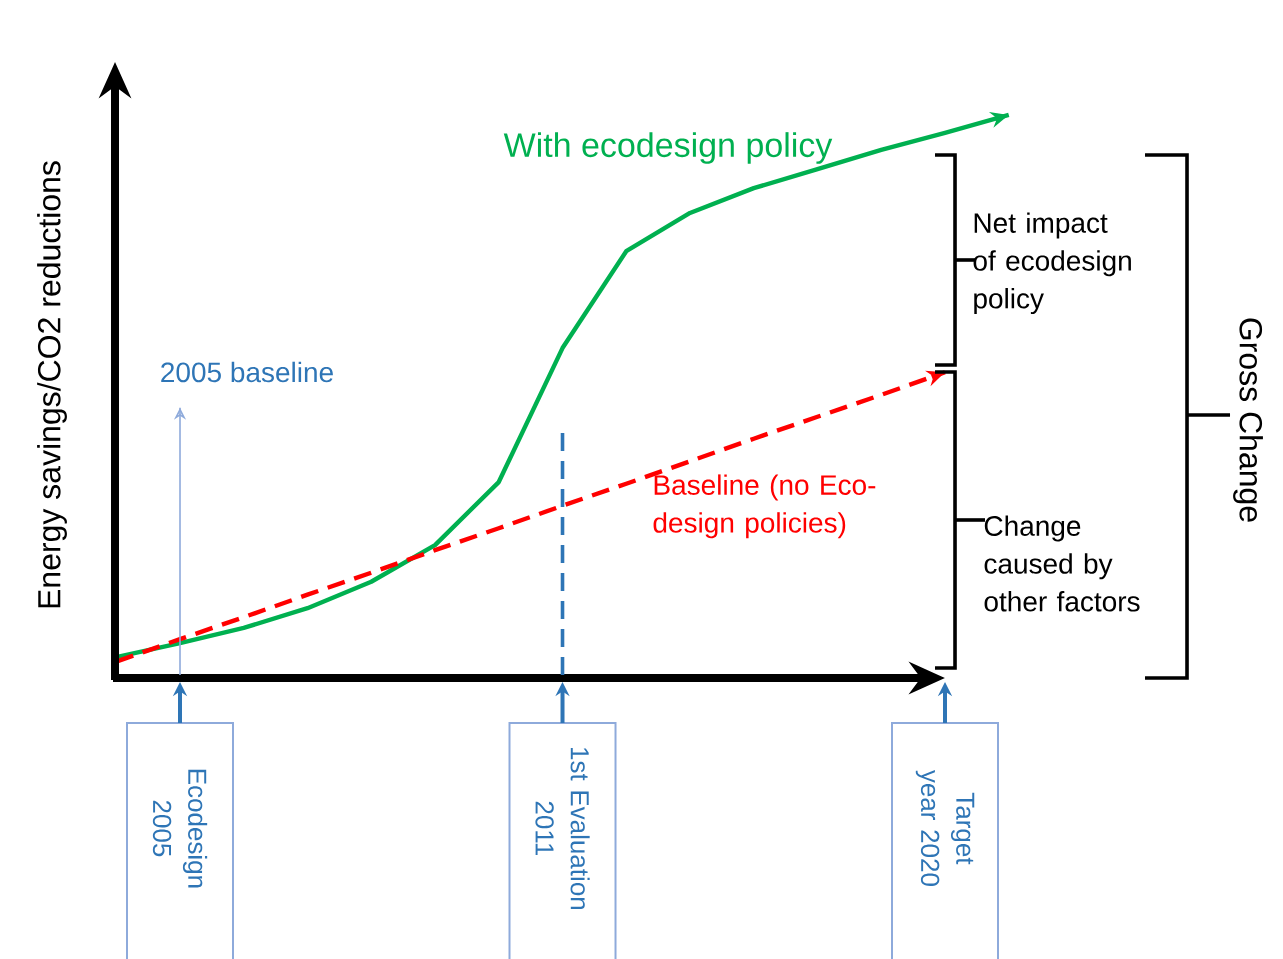 This screenshot has width=1283, height=959. Describe the element at coordinates (1248, 420) in the screenshot. I see `text: Gross Change` at that location.